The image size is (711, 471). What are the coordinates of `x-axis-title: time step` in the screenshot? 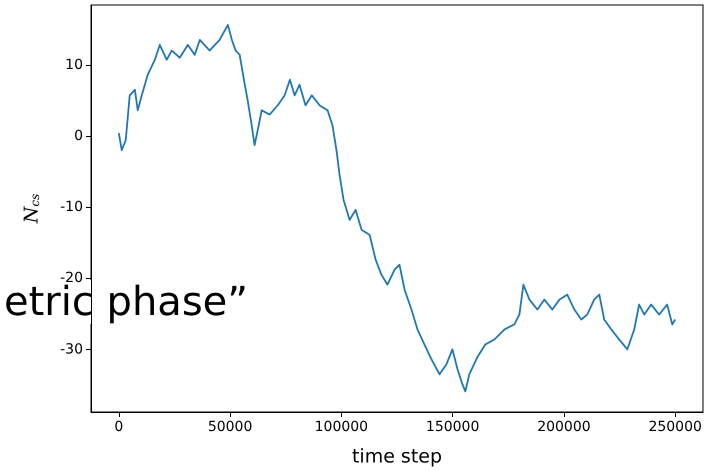 It's located at (397, 457).